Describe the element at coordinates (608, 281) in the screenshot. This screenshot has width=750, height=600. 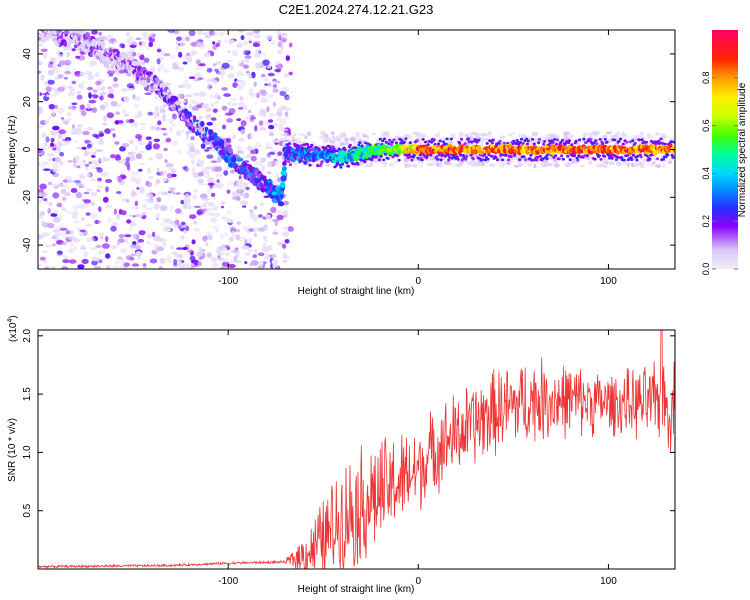
I see `top-x-tick-label: 100` at that location.